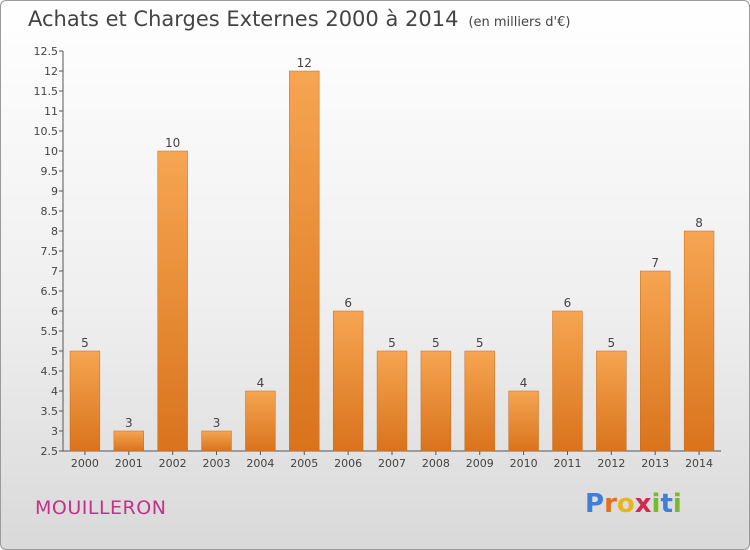  I want to click on y-tick-label: 8, so click(54, 231).